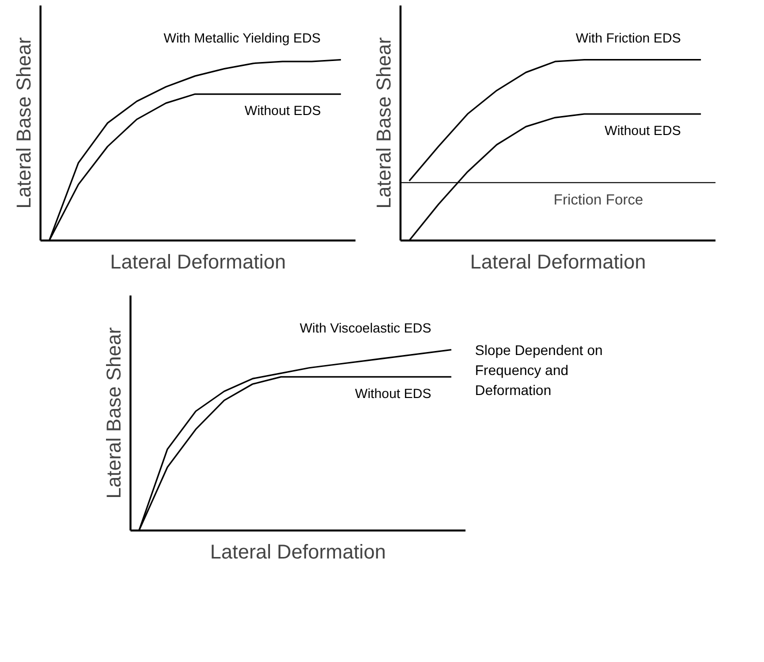  What do you see at coordinates (366, 328) in the screenshot?
I see `series-label: With Viscoelastic EDS` at bounding box center [366, 328].